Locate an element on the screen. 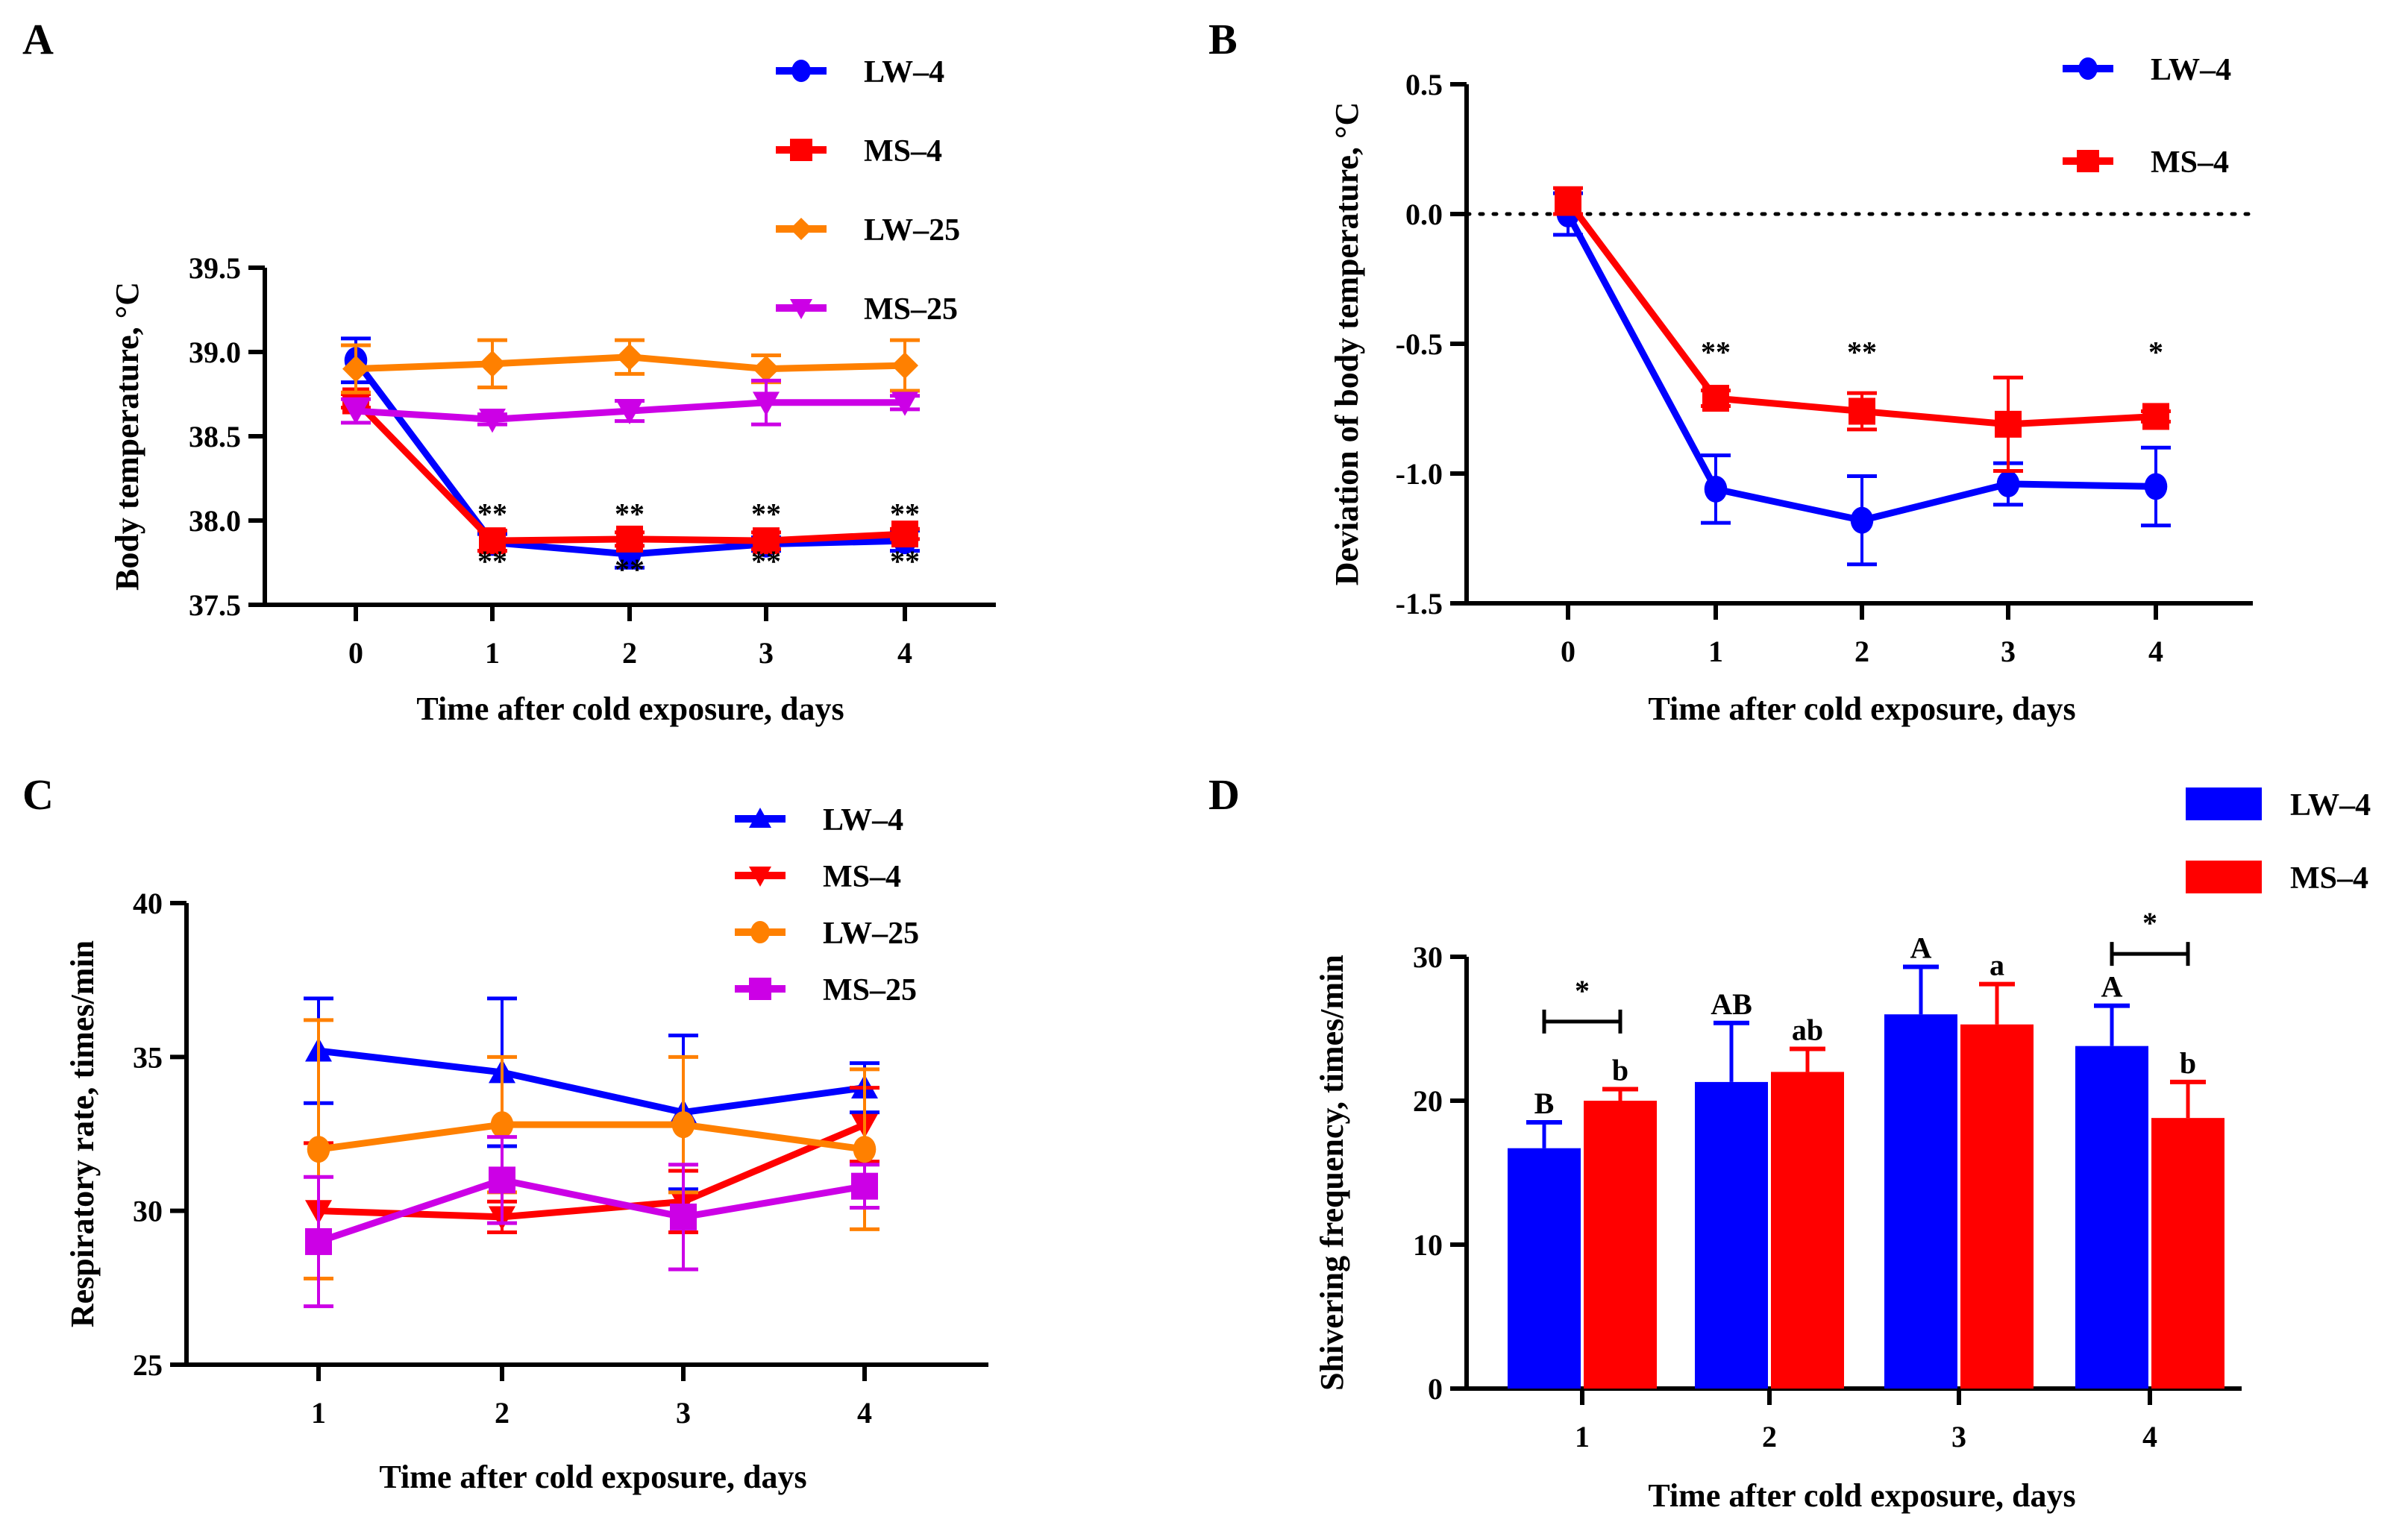 This screenshot has height=1531, width=2408. y-tick-label: 38.5 is located at coordinates (215, 436).